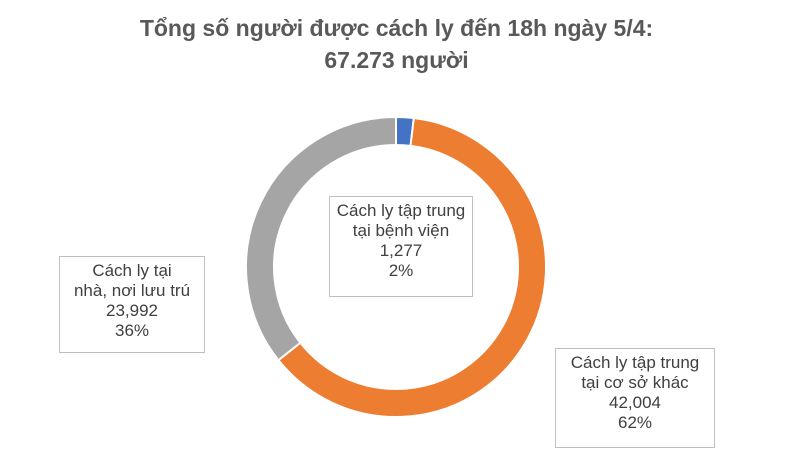  Describe the element at coordinates (132, 290) in the screenshot. I see `callout-home-label-2: nhà, nơi lưu trú` at that location.